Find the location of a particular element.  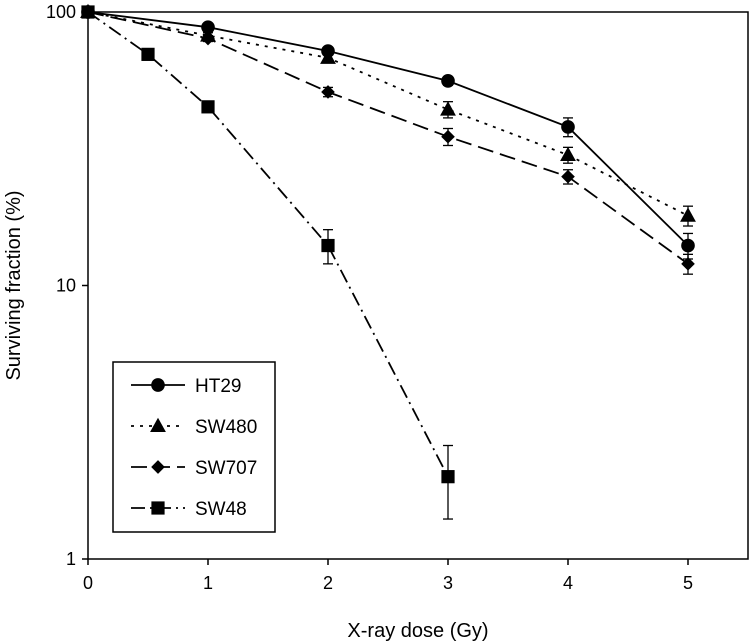

legend-item-sw707: SW707 is located at coordinates (194, 468).